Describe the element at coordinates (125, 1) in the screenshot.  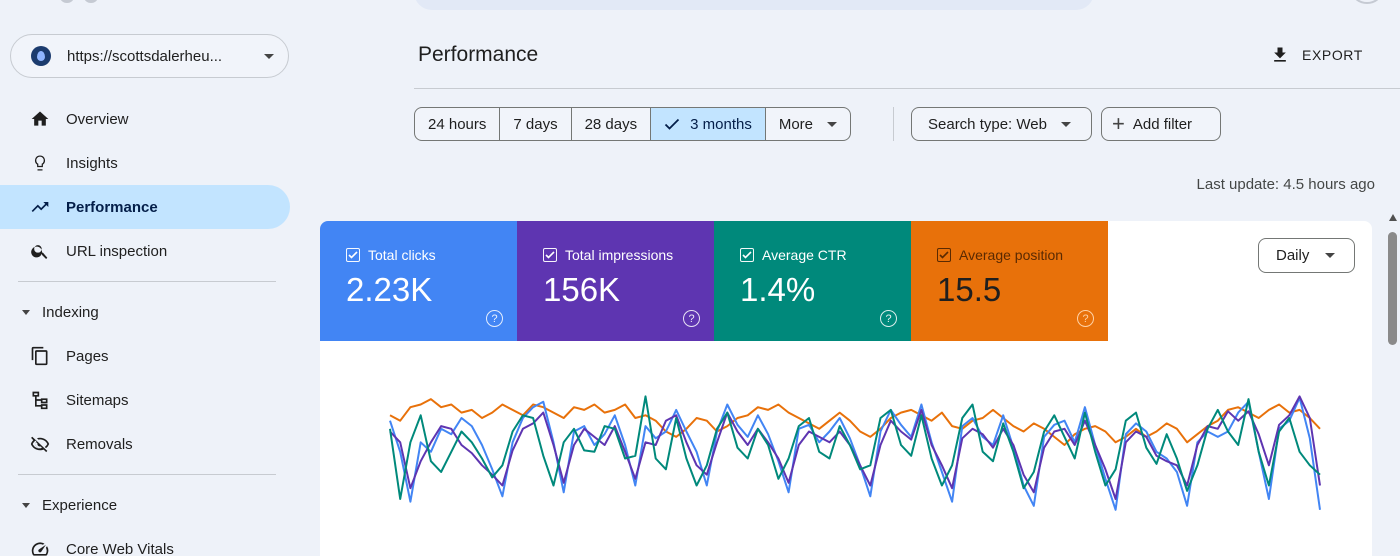
I see `search-console-logo` at that location.